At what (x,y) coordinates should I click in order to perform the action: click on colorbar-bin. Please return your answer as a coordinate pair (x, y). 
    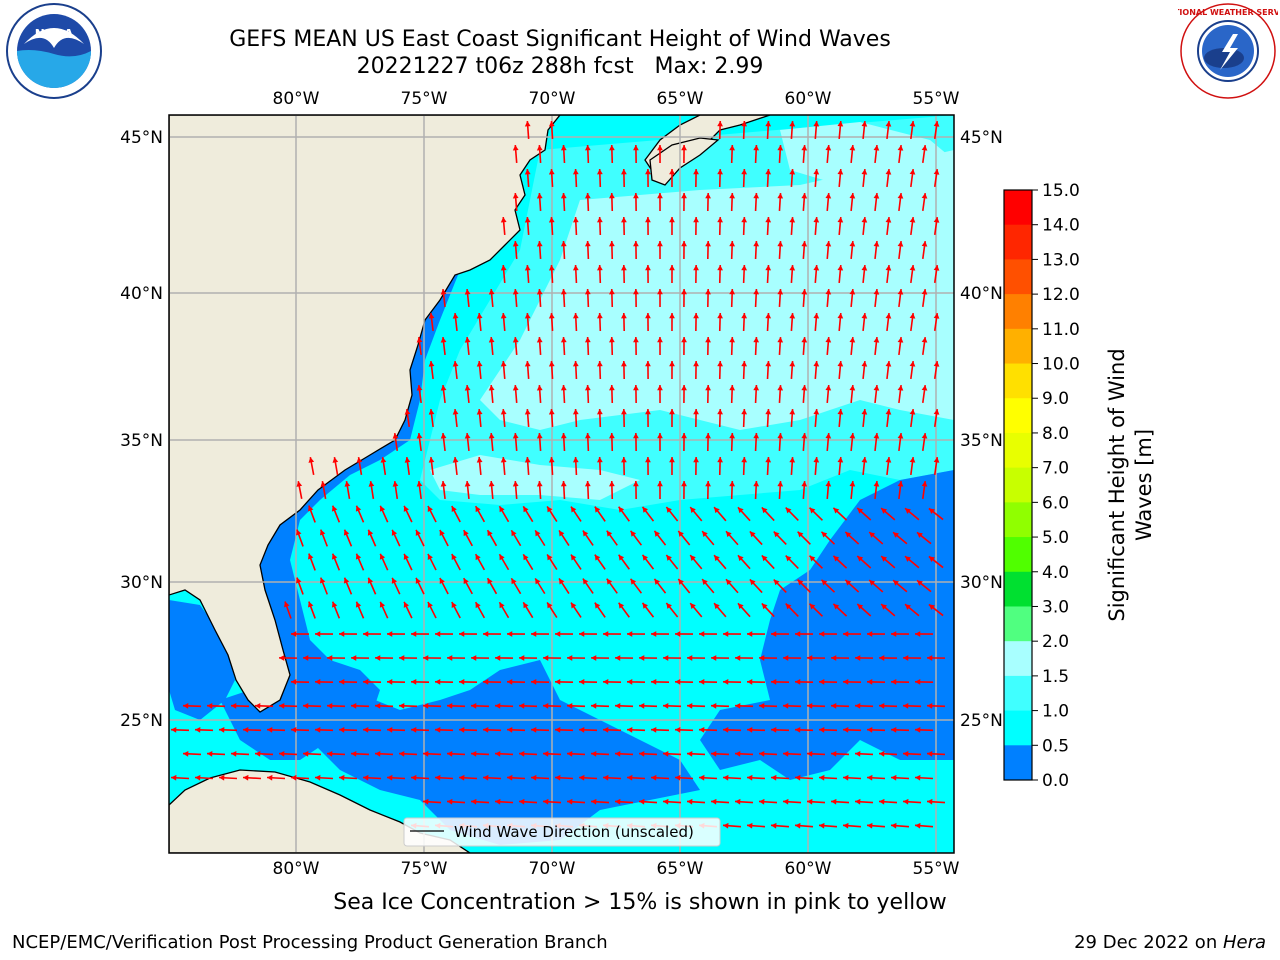
    Looking at the image, I should click on (1018, 208).